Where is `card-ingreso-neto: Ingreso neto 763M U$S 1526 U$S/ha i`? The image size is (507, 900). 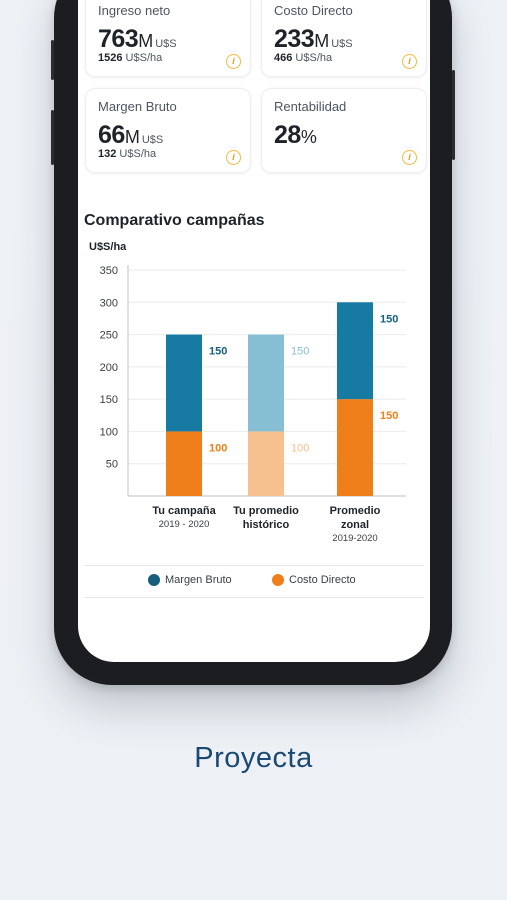 card-ingreso-neto: Ingreso neto 763M U$S 1526 U$S/ha i is located at coordinates (168, 38).